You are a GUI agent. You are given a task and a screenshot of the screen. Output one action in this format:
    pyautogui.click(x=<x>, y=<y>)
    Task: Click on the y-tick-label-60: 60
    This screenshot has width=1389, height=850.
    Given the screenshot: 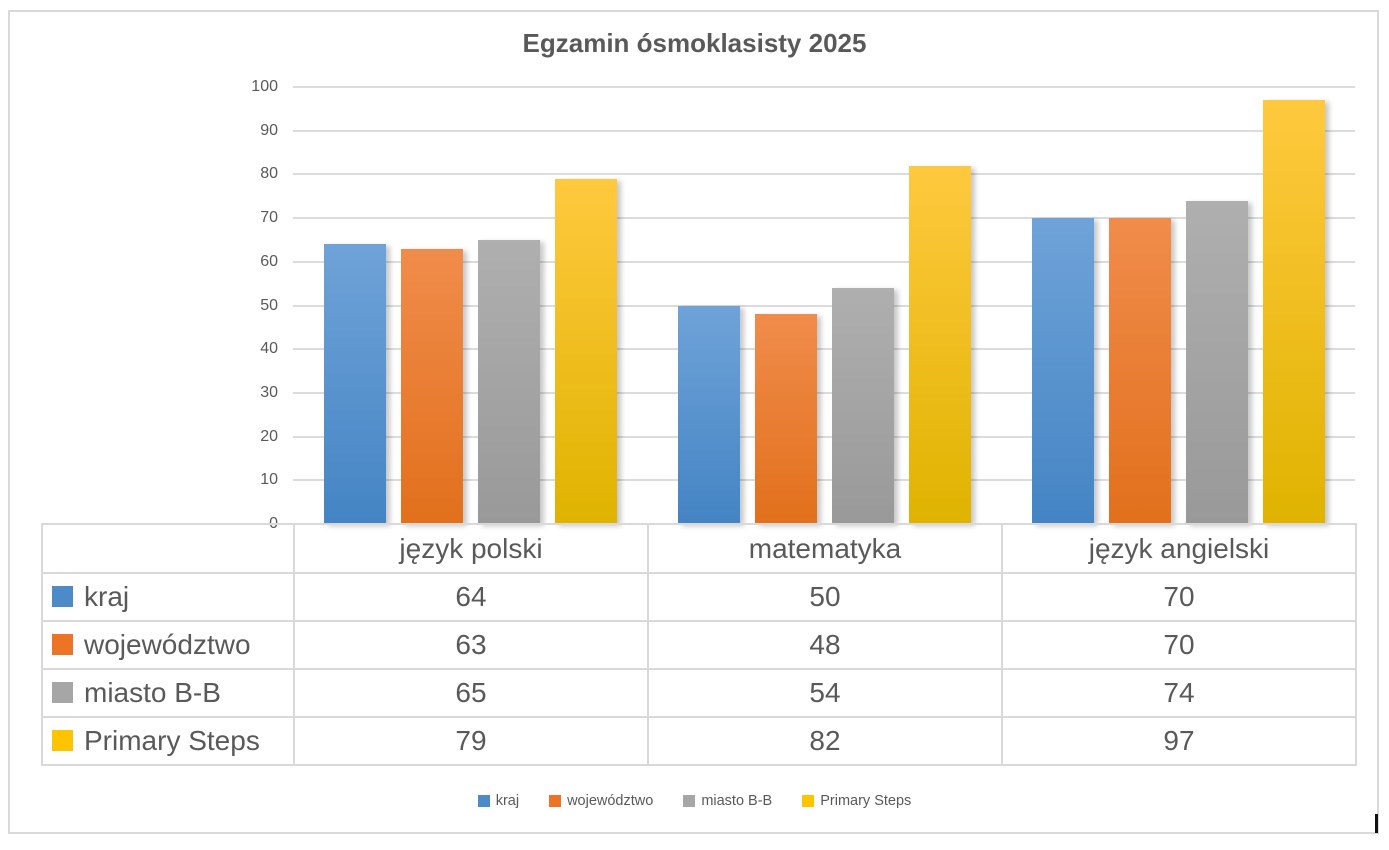 What is the action you would take?
    pyautogui.click(x=269, y=261)
    